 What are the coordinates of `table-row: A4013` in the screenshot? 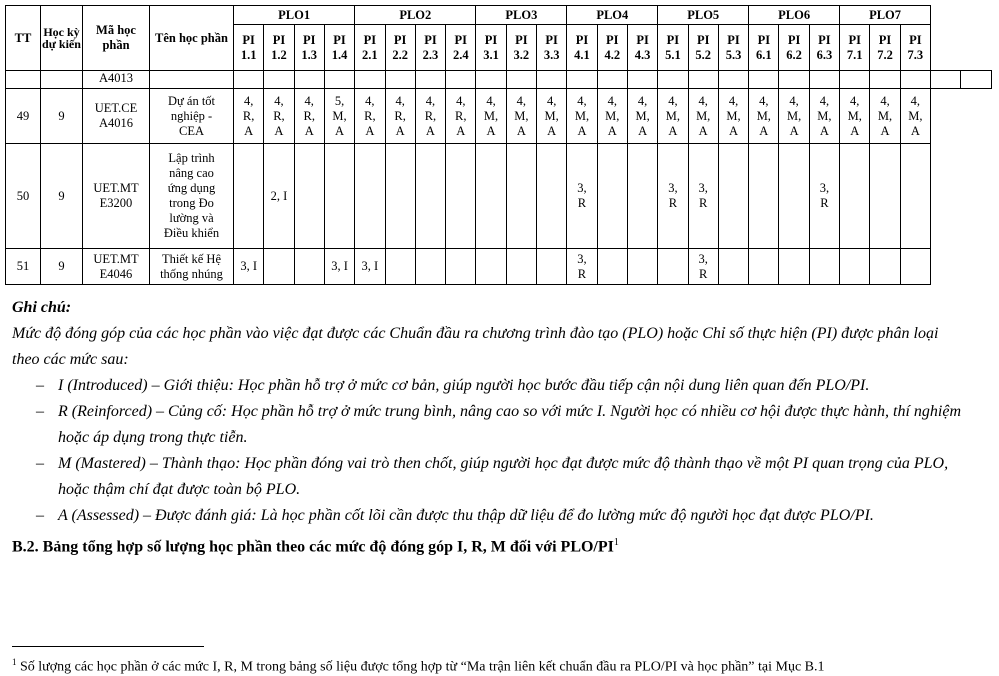 It's located at (498, 79).